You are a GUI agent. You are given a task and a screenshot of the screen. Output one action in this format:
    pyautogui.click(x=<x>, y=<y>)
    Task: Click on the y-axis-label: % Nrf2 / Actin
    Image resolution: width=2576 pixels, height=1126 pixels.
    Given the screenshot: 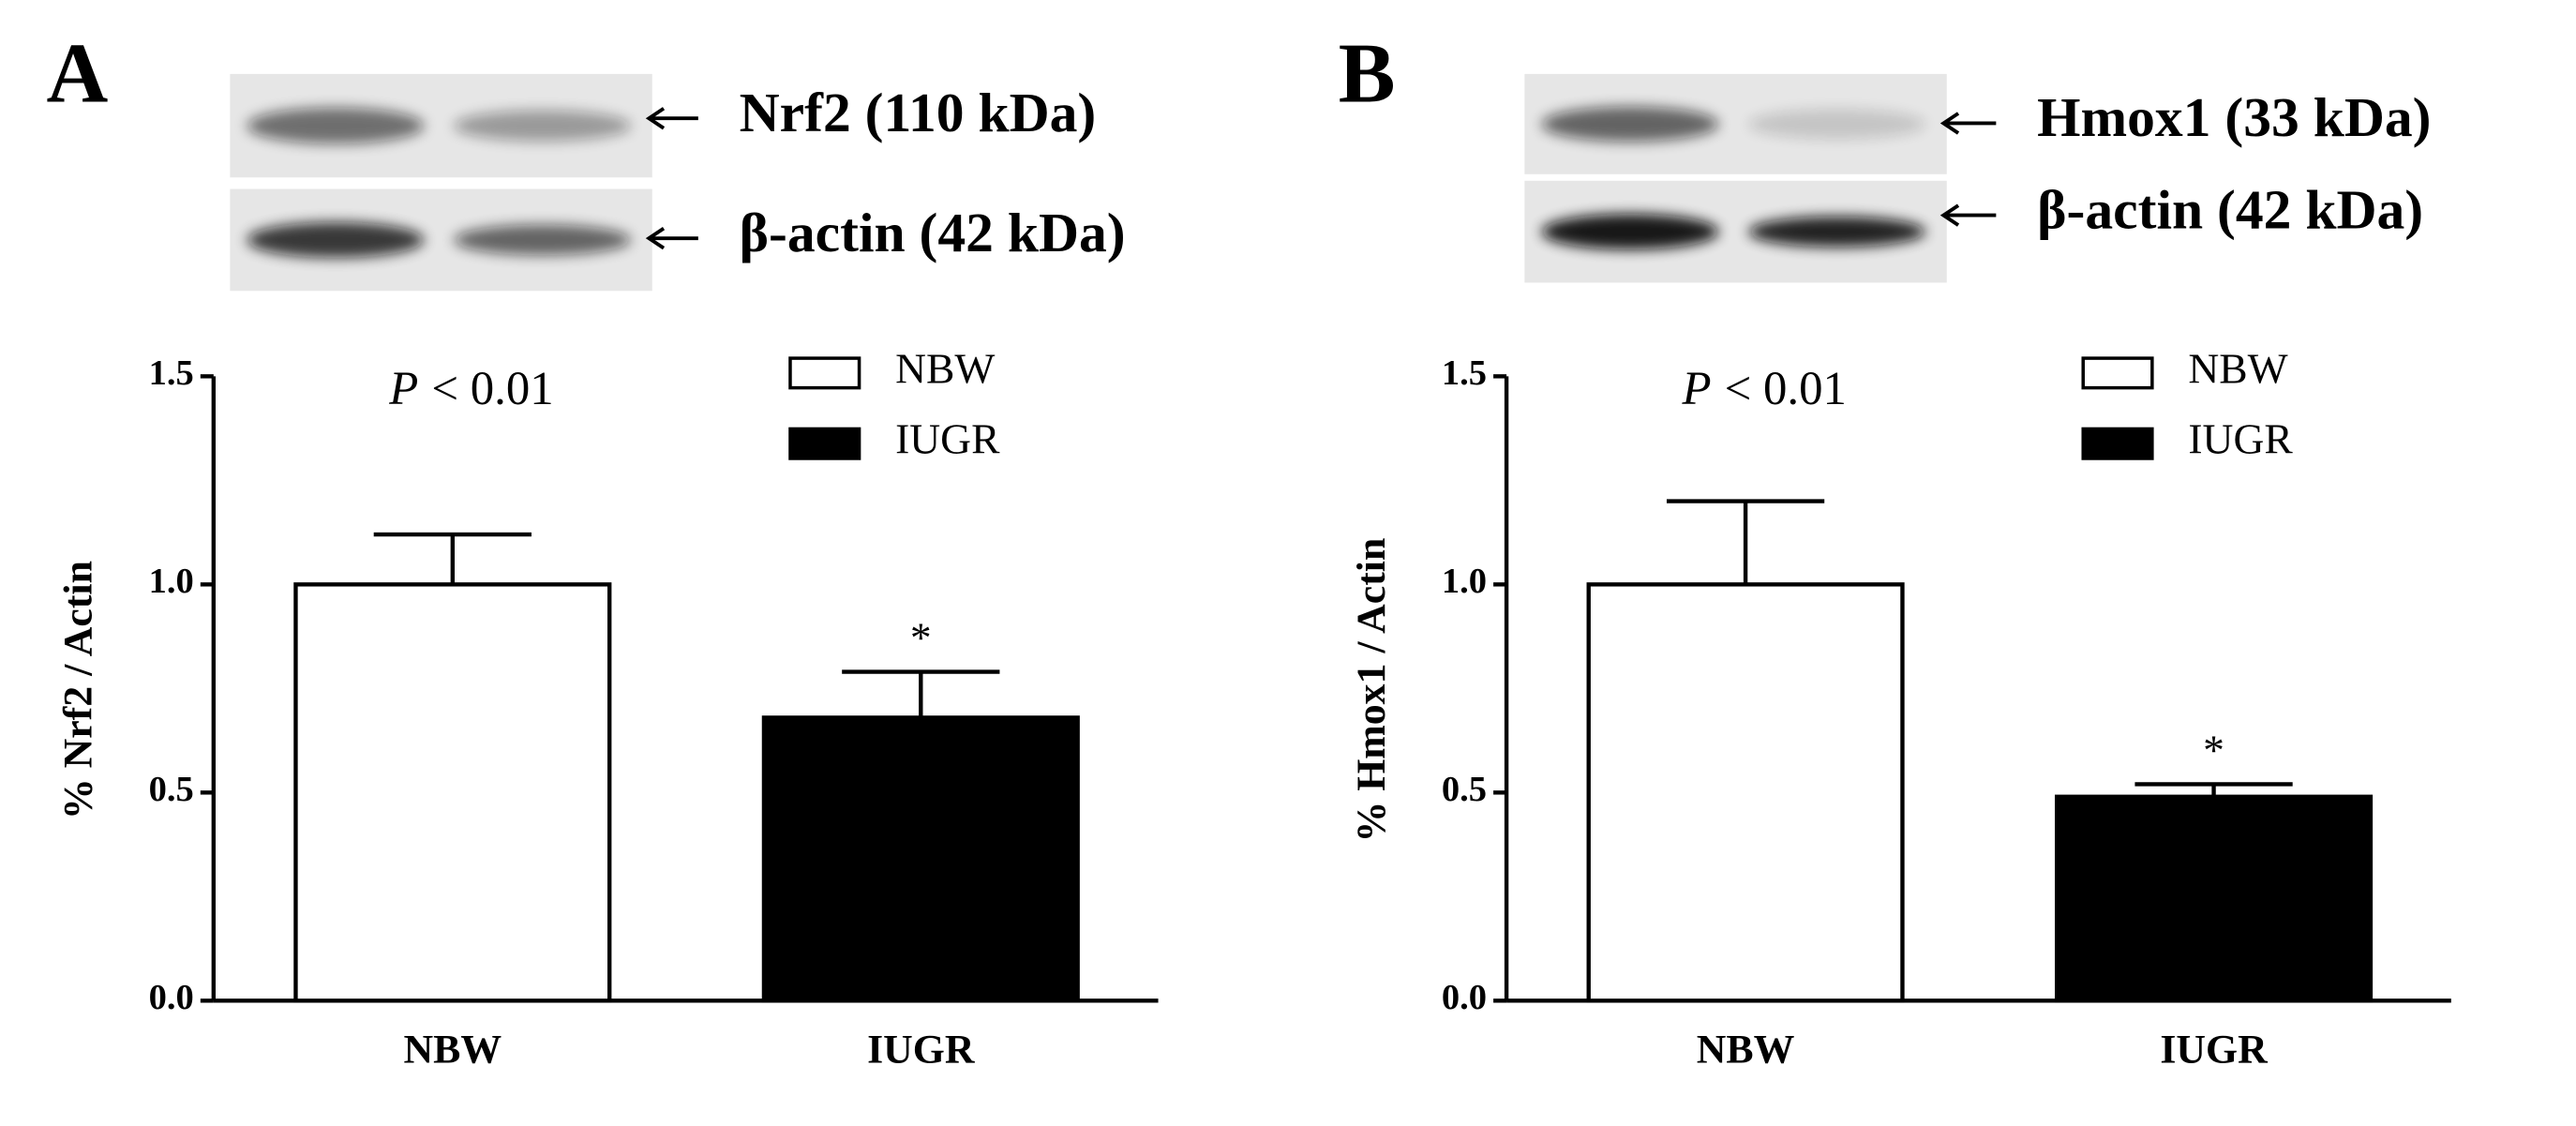 What is the action you would take?
    pyautogui.click(x=78, y=690)
    